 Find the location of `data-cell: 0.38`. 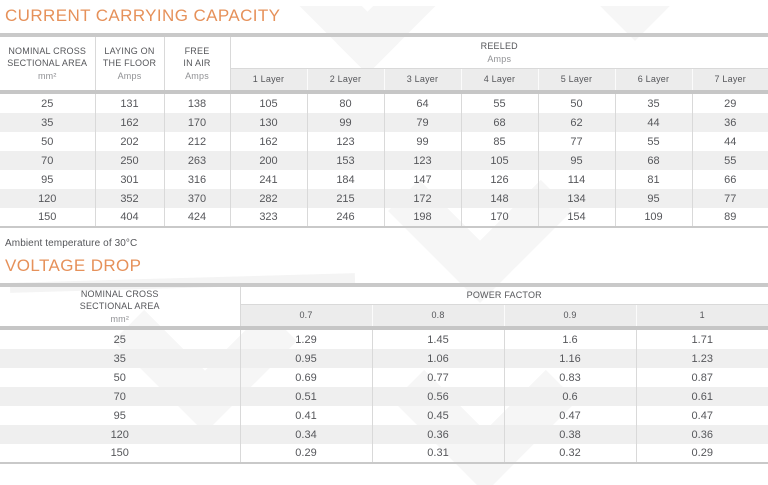

data-cell: 0.38 is located at coordinates (569, 434).